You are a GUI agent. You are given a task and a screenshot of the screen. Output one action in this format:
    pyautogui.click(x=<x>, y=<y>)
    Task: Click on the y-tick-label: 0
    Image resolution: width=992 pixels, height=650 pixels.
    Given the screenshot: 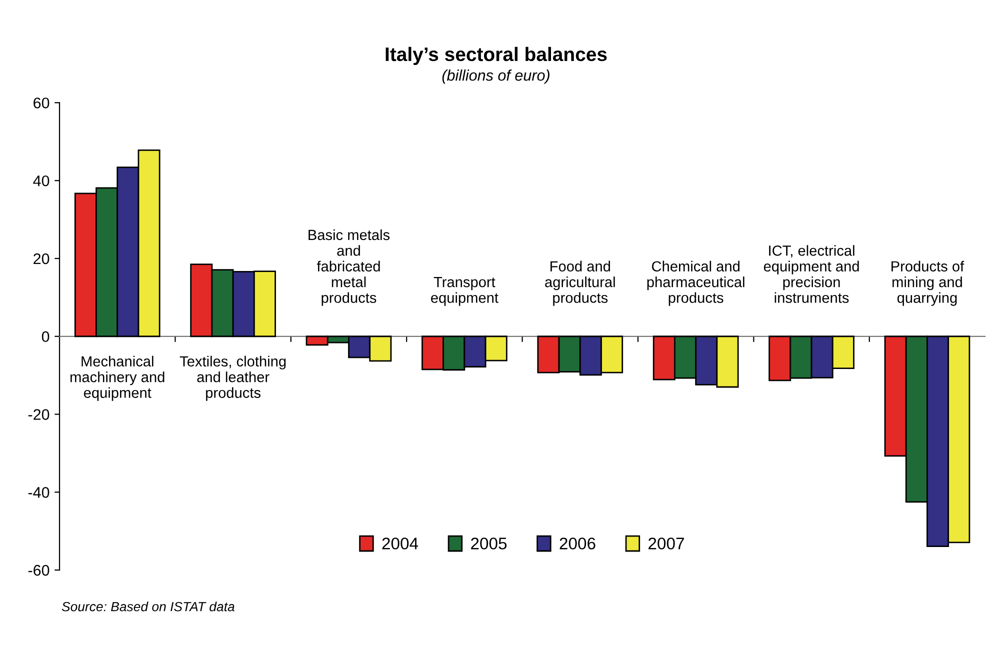 What is the action you would take?
    pyautogui.click(x=46, y=336)
    